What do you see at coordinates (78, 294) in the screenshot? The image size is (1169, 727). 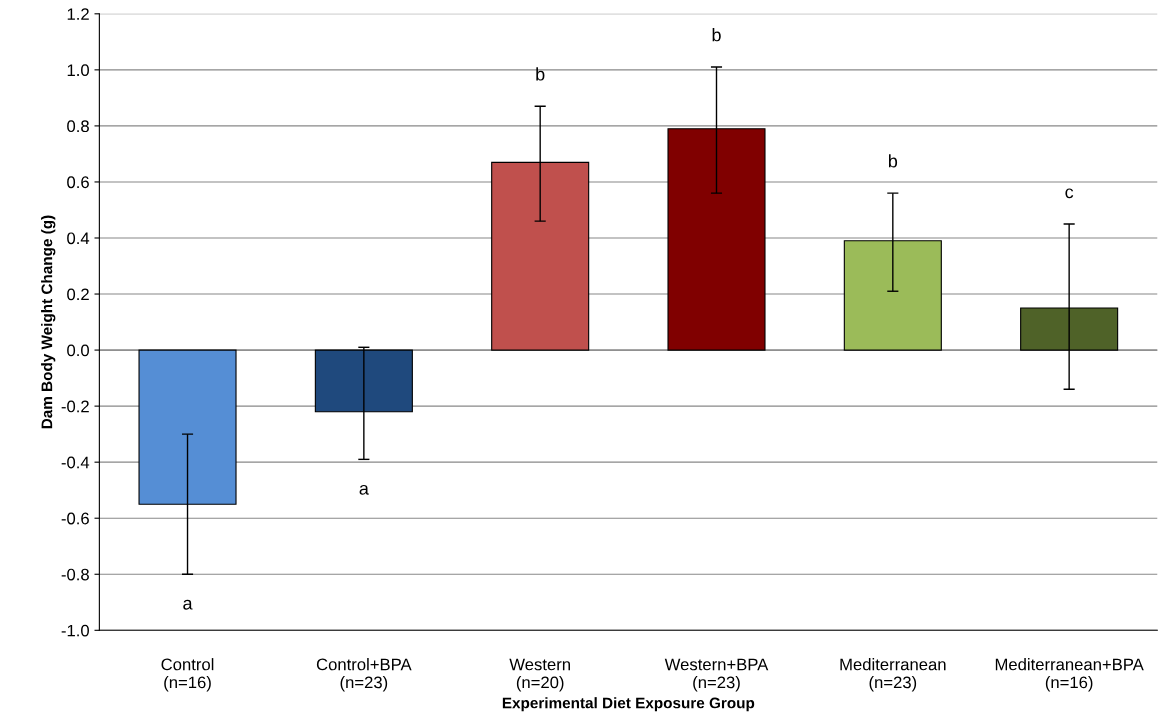 I see `y-tick-label: 0.2` at bounding box center [78, 294].